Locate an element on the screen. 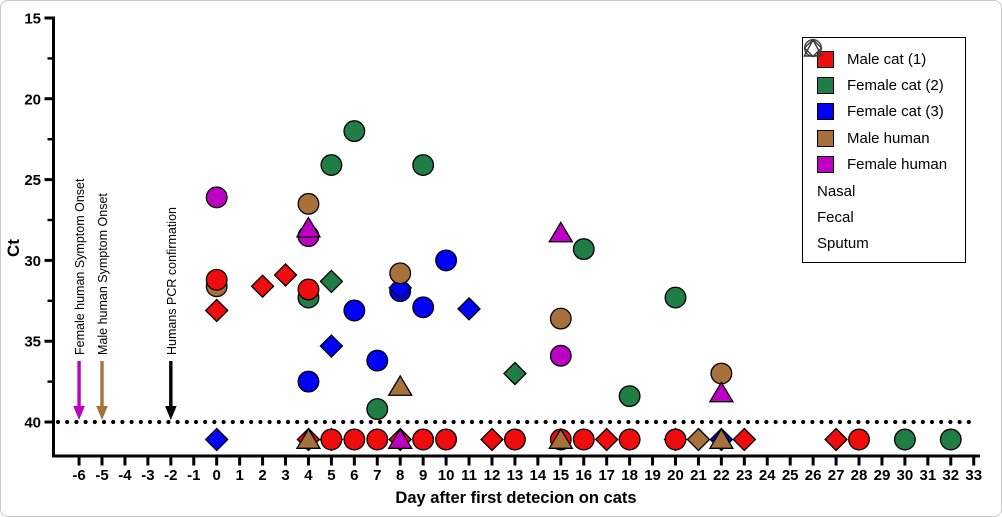  x-tick-label: -6 is located at coordinates (78, 475).